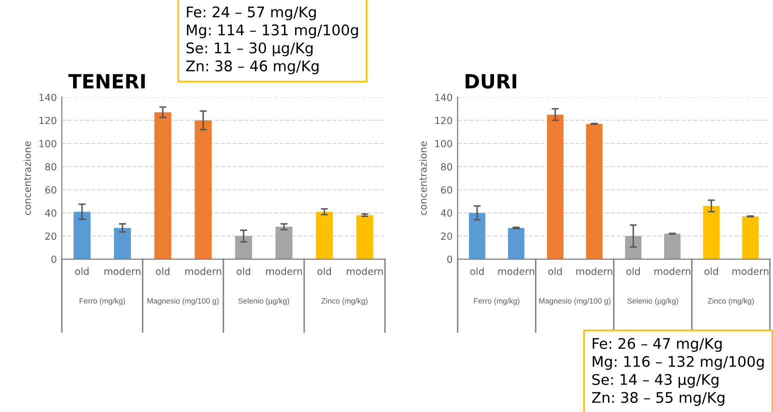 This screenshot has width=773, height=412. Describe the element at coordinates (106, 81) in the screenshot. I see `chart-title: TENERI` at that location.